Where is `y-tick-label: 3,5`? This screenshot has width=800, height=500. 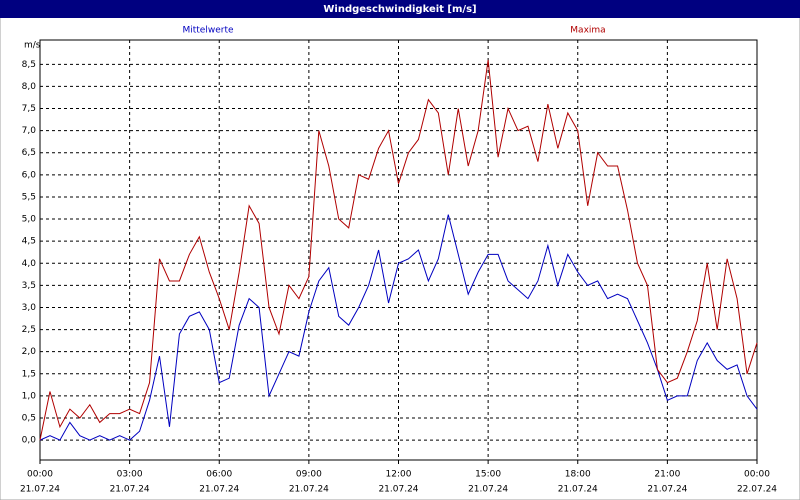 y-tick-label: 3,5 is located at coordinates (29, 286).